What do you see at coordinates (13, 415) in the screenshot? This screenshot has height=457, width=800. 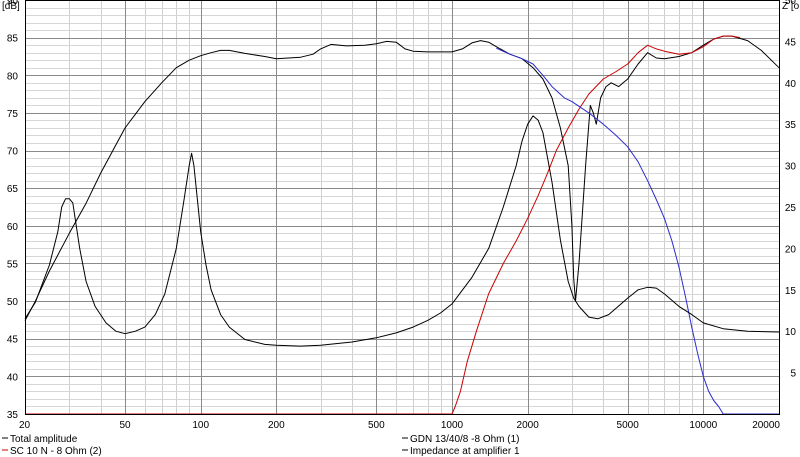 I see `y-tick-label: 35` at bounding box center [13, 415].